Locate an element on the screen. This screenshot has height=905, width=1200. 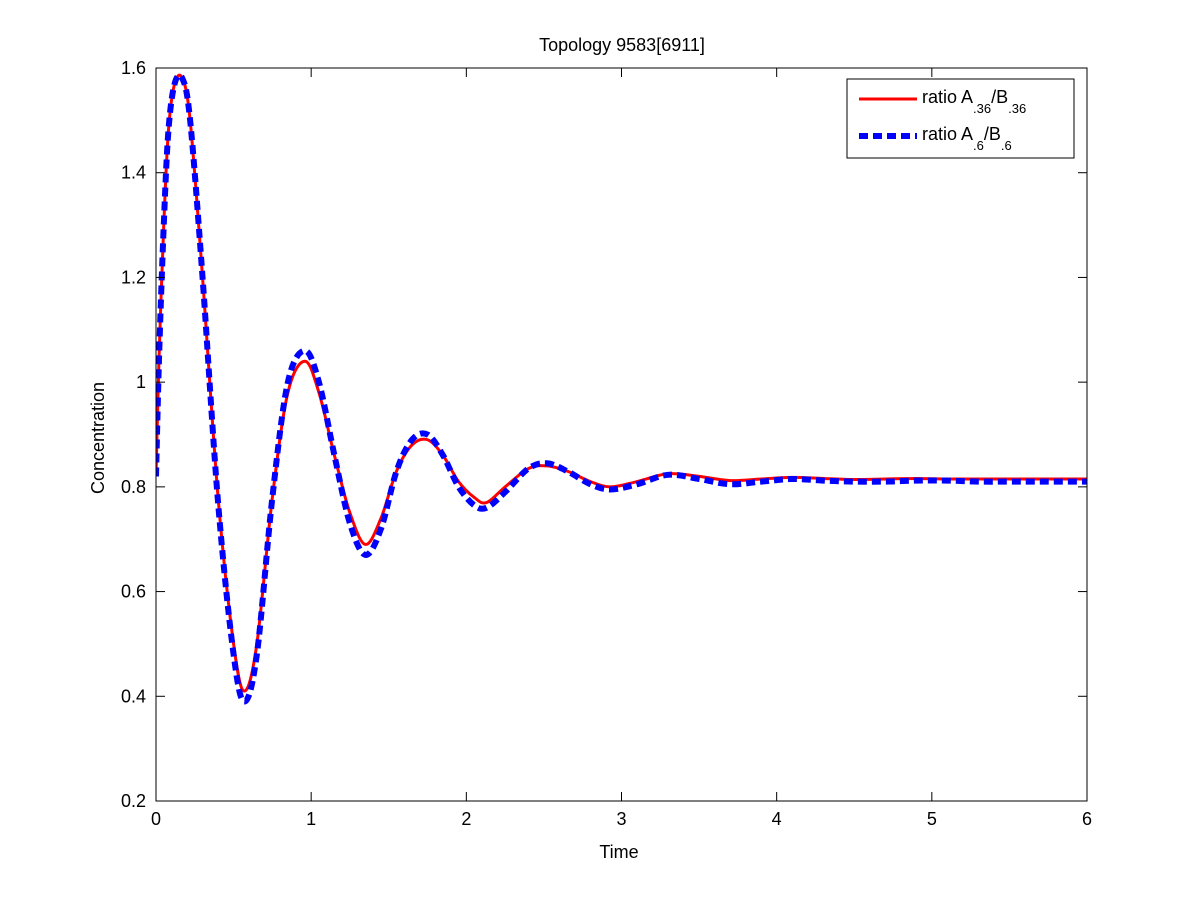
x-tick-label: 5 is located at coordinates (932, 819).